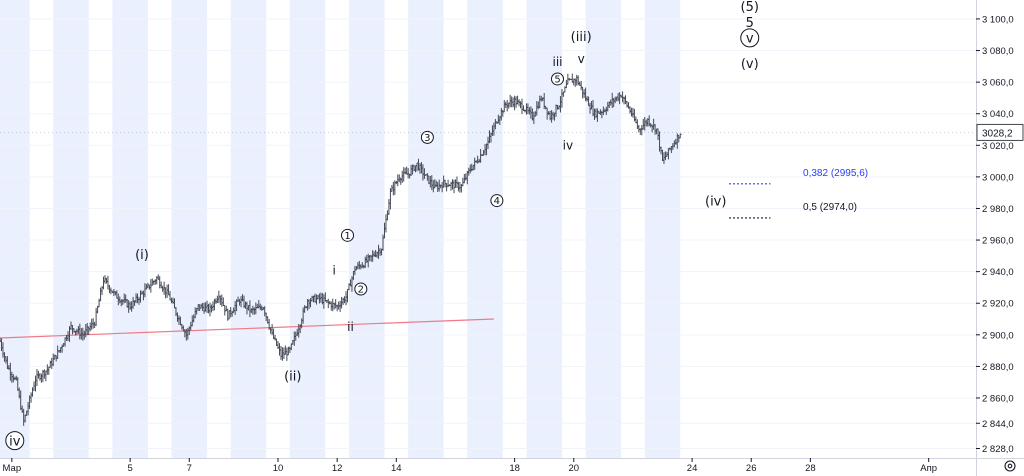 The image size is (1024, 476). I want to click on wave-label: 3, so click(427, 138).